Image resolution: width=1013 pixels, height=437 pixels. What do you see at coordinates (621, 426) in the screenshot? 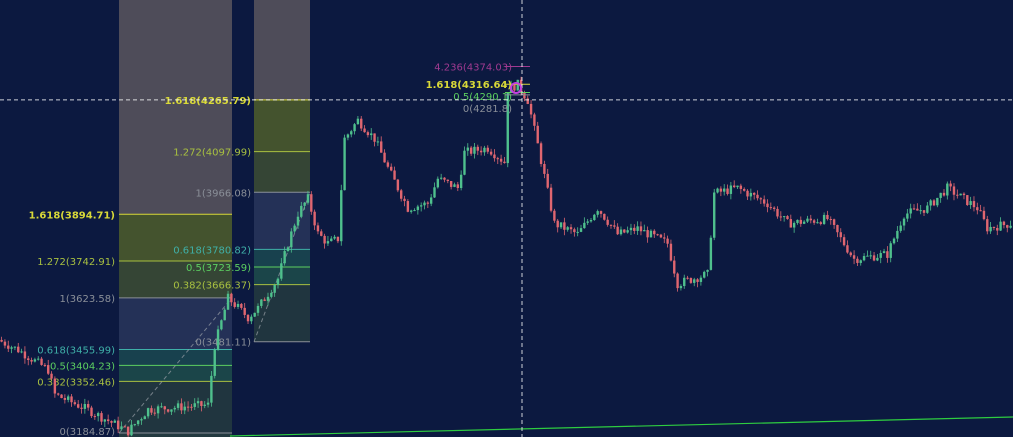
I see `trendline` at bounding box center [621, 426].